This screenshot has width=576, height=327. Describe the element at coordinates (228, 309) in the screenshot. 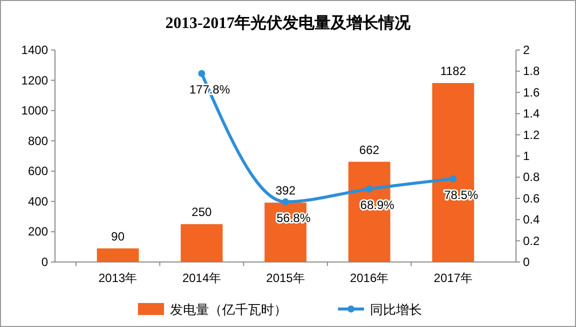

I see `legend-label: 发电量（亿千瓦时）` at that location.